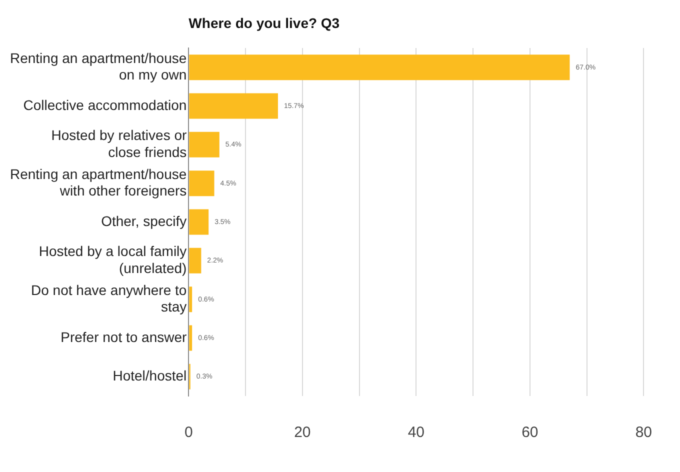 This screenshot has width=680, height=472. I want to click on y-tick-label: Renting an apartment/house on my own, so click(98, 66).